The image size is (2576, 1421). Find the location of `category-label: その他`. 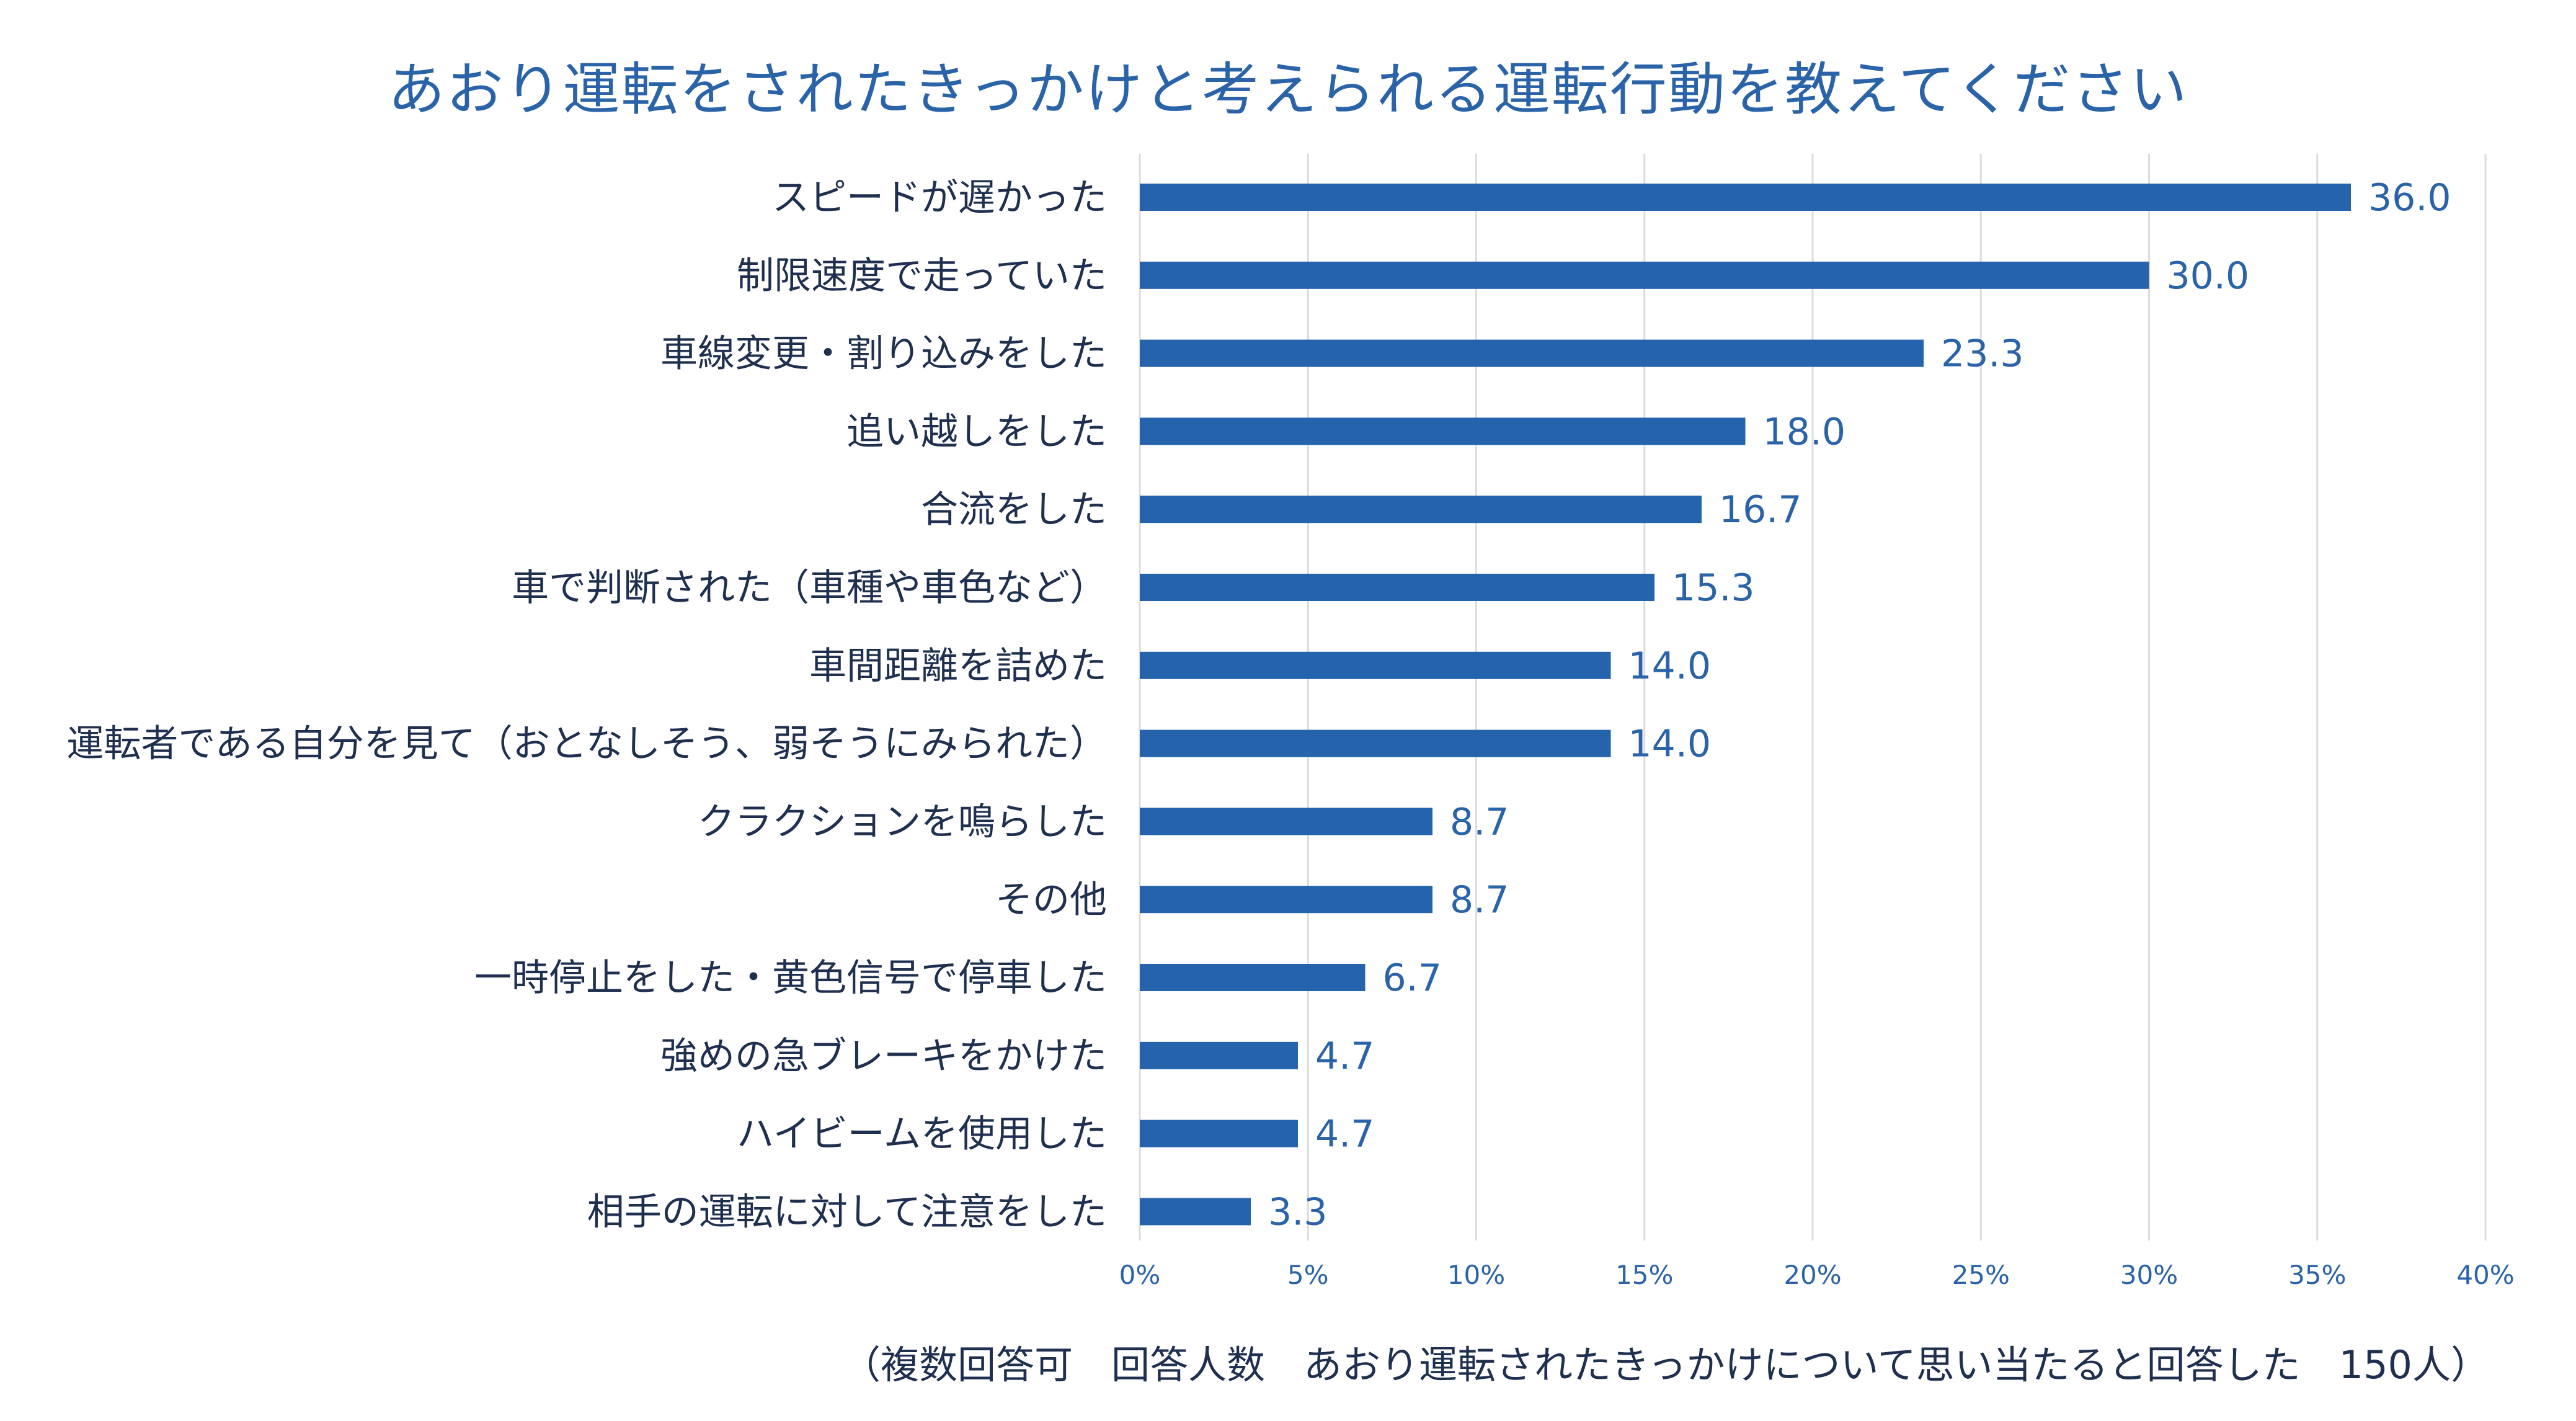

category-label: その他 is located at coordinates (1051, 900).